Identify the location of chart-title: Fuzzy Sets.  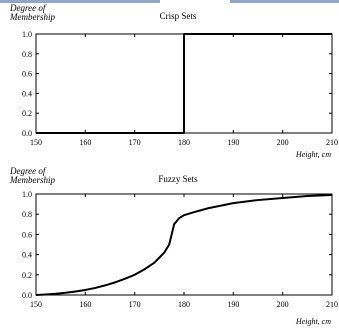
(178, 179).